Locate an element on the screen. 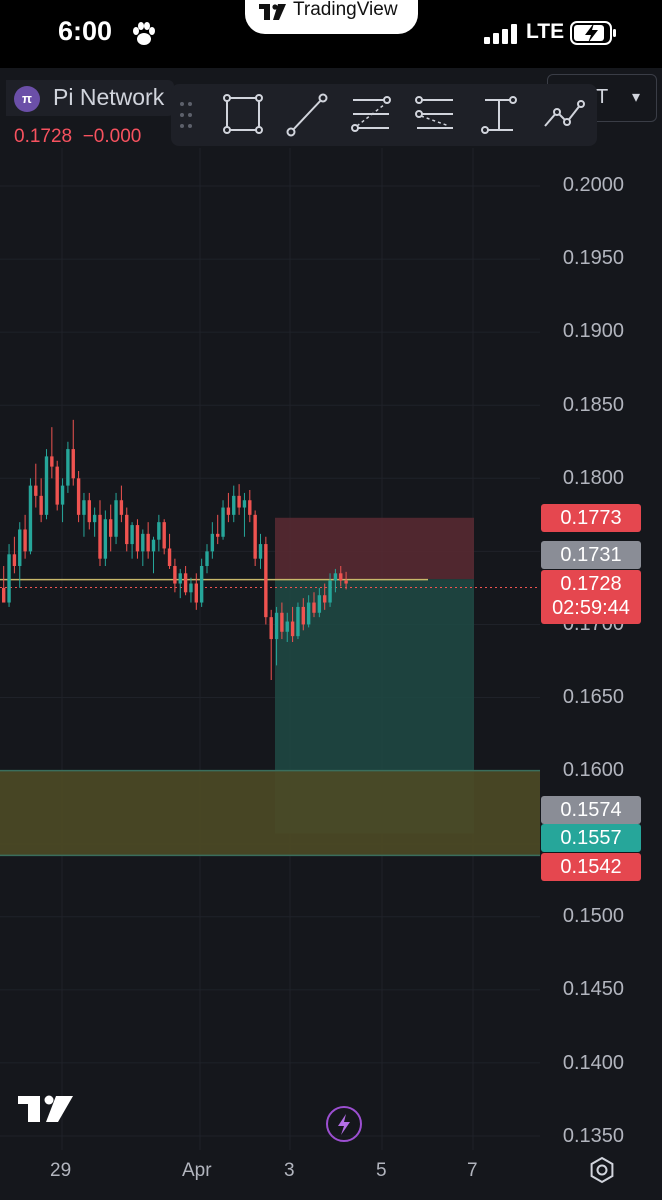 The image size is (662, 1200). current-price-tag: 0.1728 02:59:44 is located at coordinates (591, 597).